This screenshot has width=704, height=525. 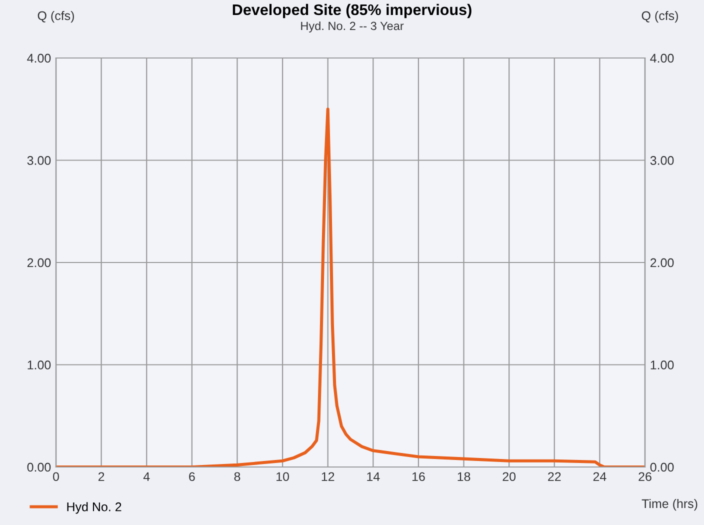 I want to click on y2-tick-label: 0.00, so click(x=662, y=467).